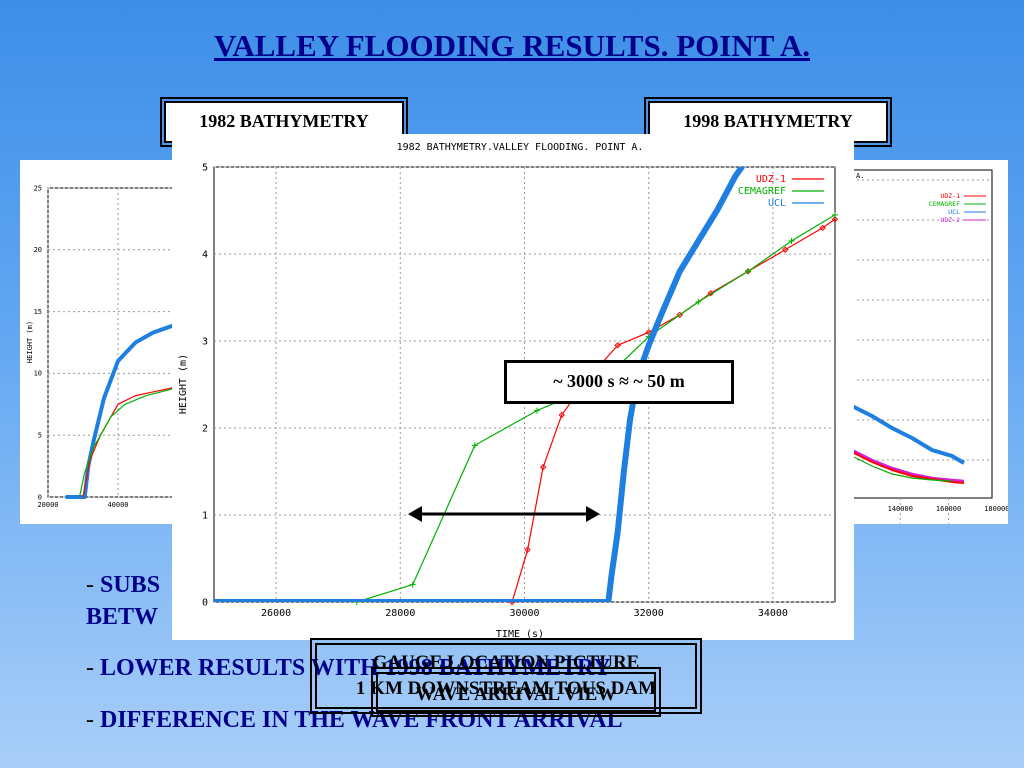  Describe the element at coordinates (506, 662) in the screenshot. I see `gauge-line-1: GAUGE LOCATION PICTURE` at that location.